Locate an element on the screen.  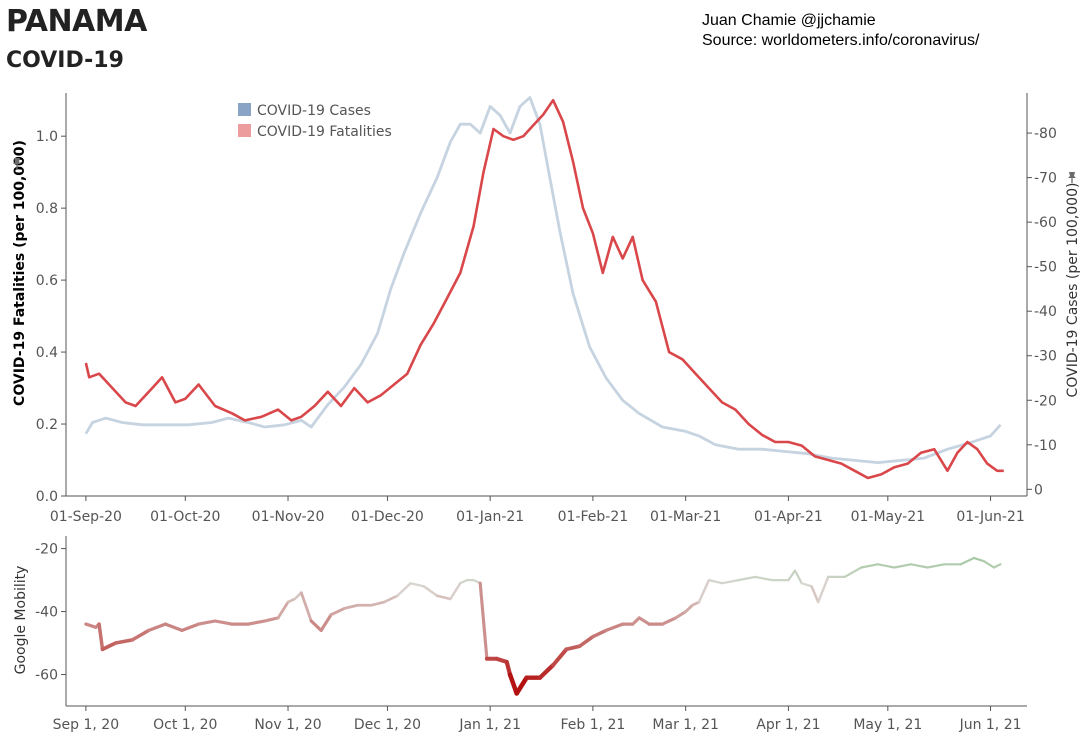
legend-swatch-cases is located at coordinates (244, 109).